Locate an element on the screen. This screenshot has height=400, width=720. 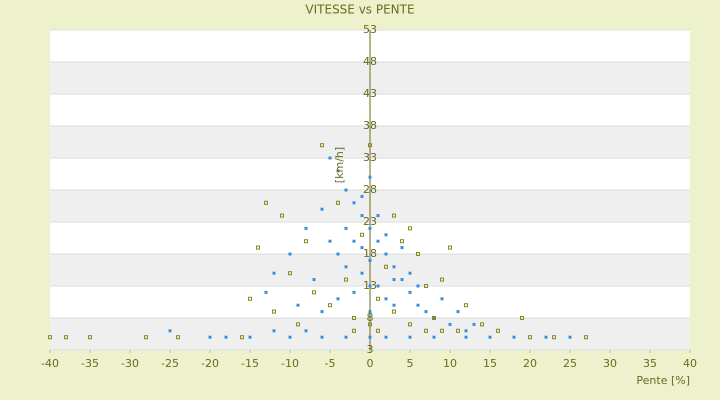
x-tick-label: 30 is located at coordinates (610, 363).